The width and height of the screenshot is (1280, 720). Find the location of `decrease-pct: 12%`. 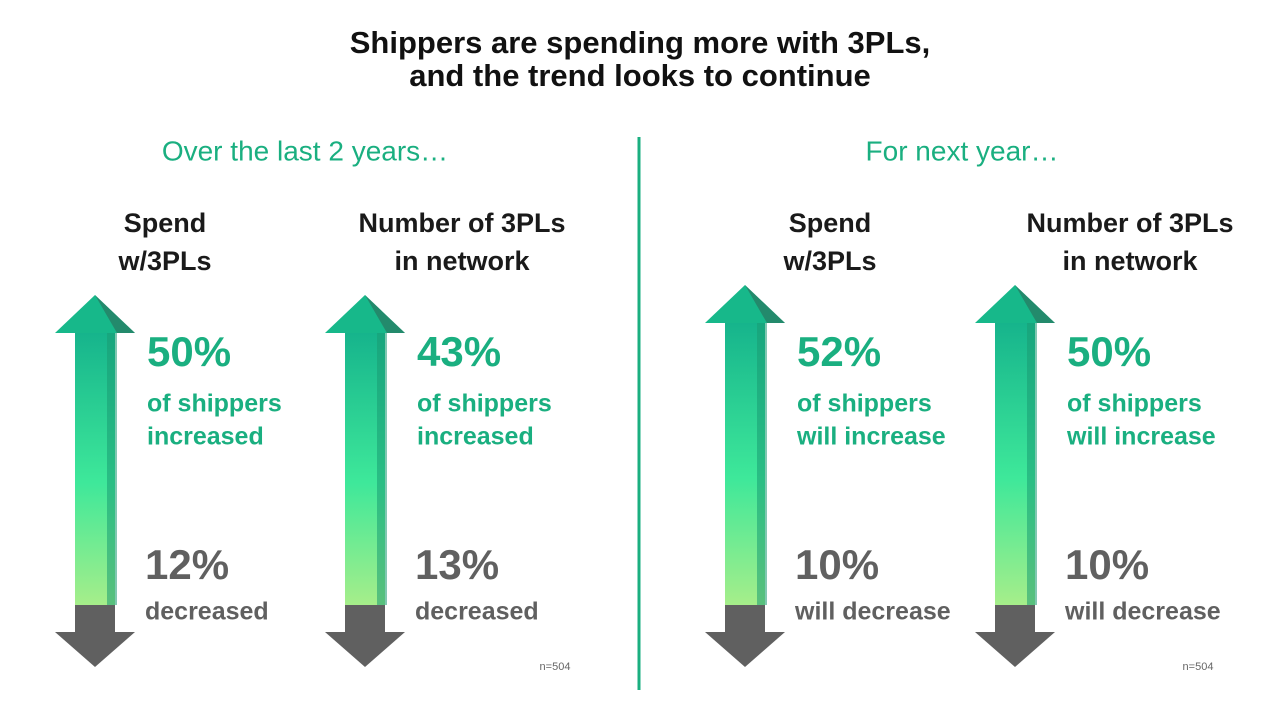

decrease-pct: 12% is located at coordinates (187, 564).